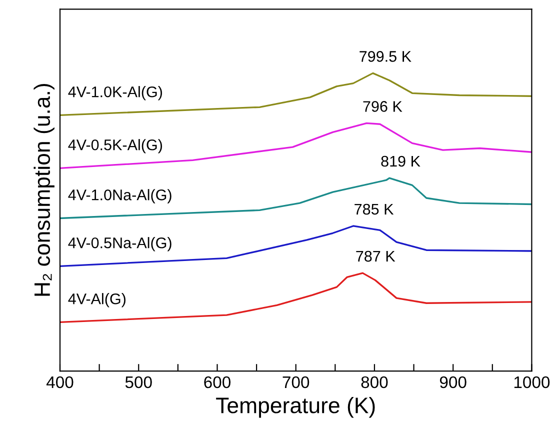 This screenshot has width=553, height=436. What do you see at coordinates (44, 190) in the screenshot?
I see `y-axis-title: H₂ consumption (u.a.)` at bounding box center [44, 190].